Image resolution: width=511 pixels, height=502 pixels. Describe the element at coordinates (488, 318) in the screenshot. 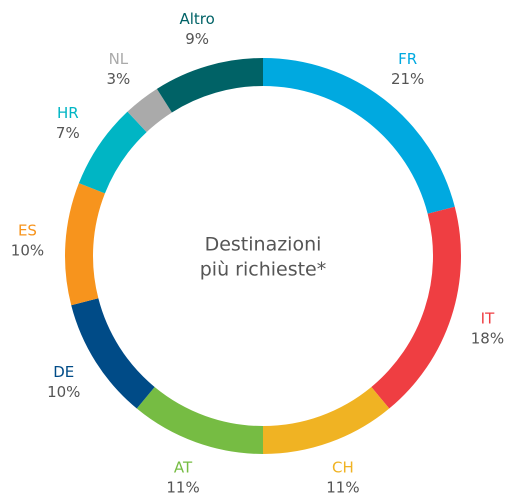

I see `segment-label: IT` at that location.